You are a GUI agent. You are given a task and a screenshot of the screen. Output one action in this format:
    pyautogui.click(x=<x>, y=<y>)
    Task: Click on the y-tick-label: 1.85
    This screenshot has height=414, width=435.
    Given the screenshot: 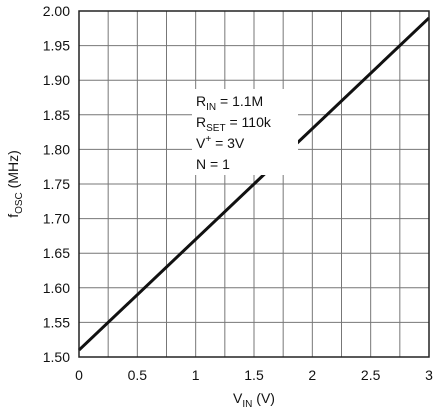 What is the action you would take?
    pyautogui.click(x=56, y=115)
    